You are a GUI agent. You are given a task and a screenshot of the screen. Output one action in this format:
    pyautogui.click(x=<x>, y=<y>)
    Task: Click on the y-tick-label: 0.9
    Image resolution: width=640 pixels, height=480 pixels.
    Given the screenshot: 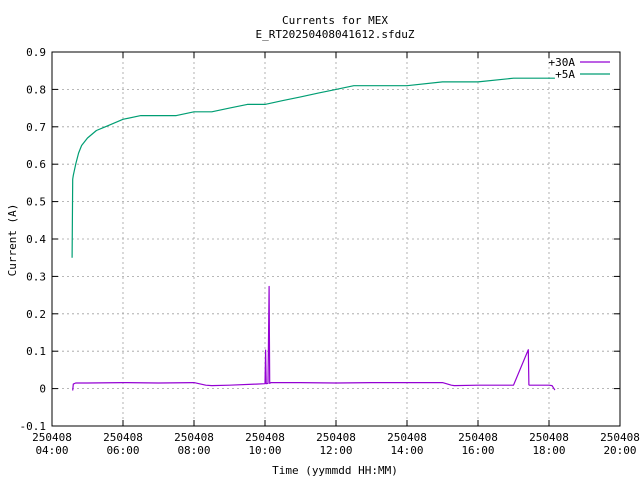 What is the action you would take?
    pyautogui.click(x=36, y=52)
    